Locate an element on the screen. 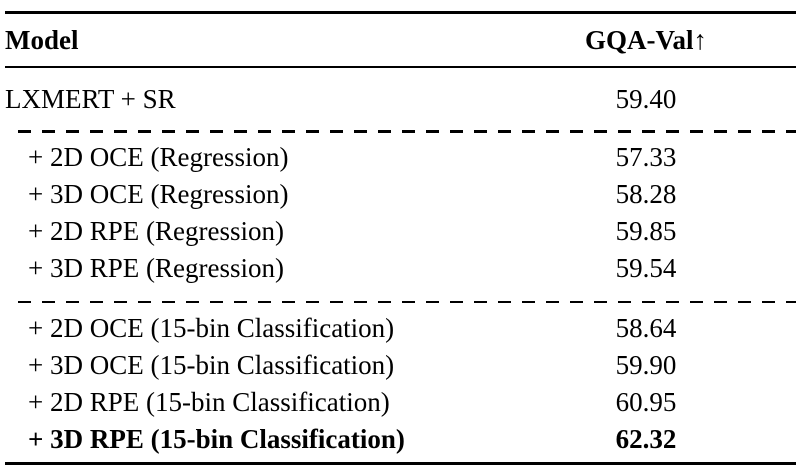  metric-value: 57.33 is located at coordinates (646, 156).